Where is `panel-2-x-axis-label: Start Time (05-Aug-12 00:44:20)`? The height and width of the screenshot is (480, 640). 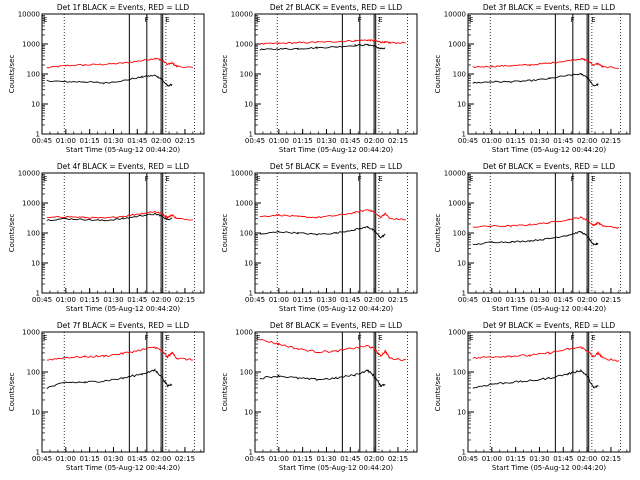
panel-2-x-axis-label: Start Time (05-Aug-12 00:44:20) is located at coordinates (336, 150).